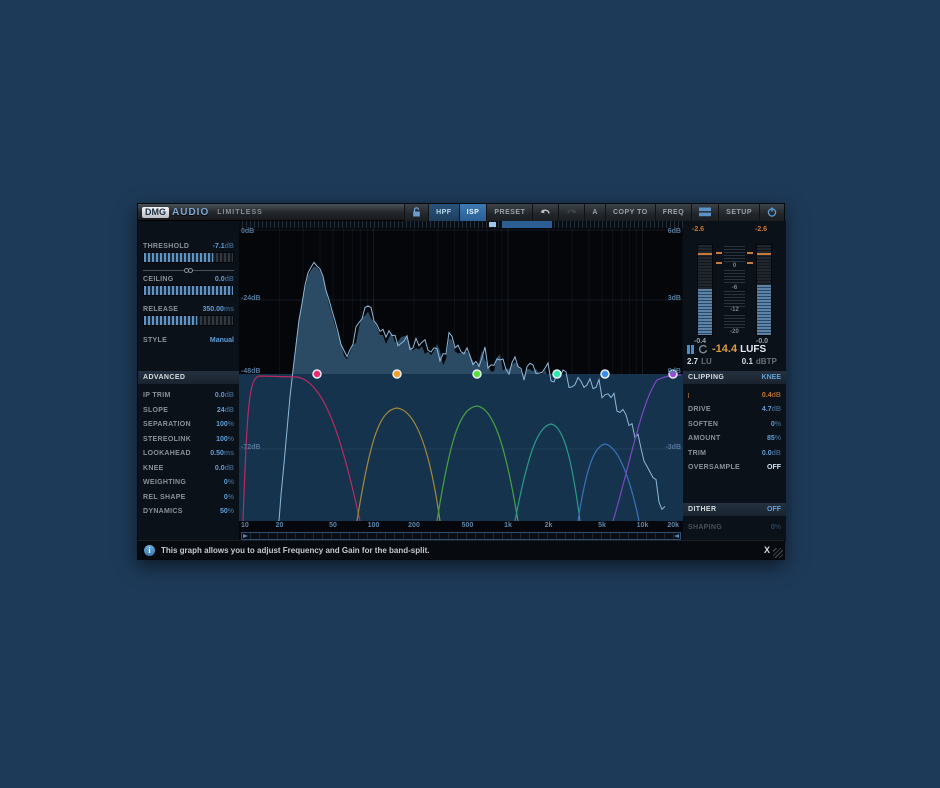  I want to click on graph-scrollbar, so click(461, 536).